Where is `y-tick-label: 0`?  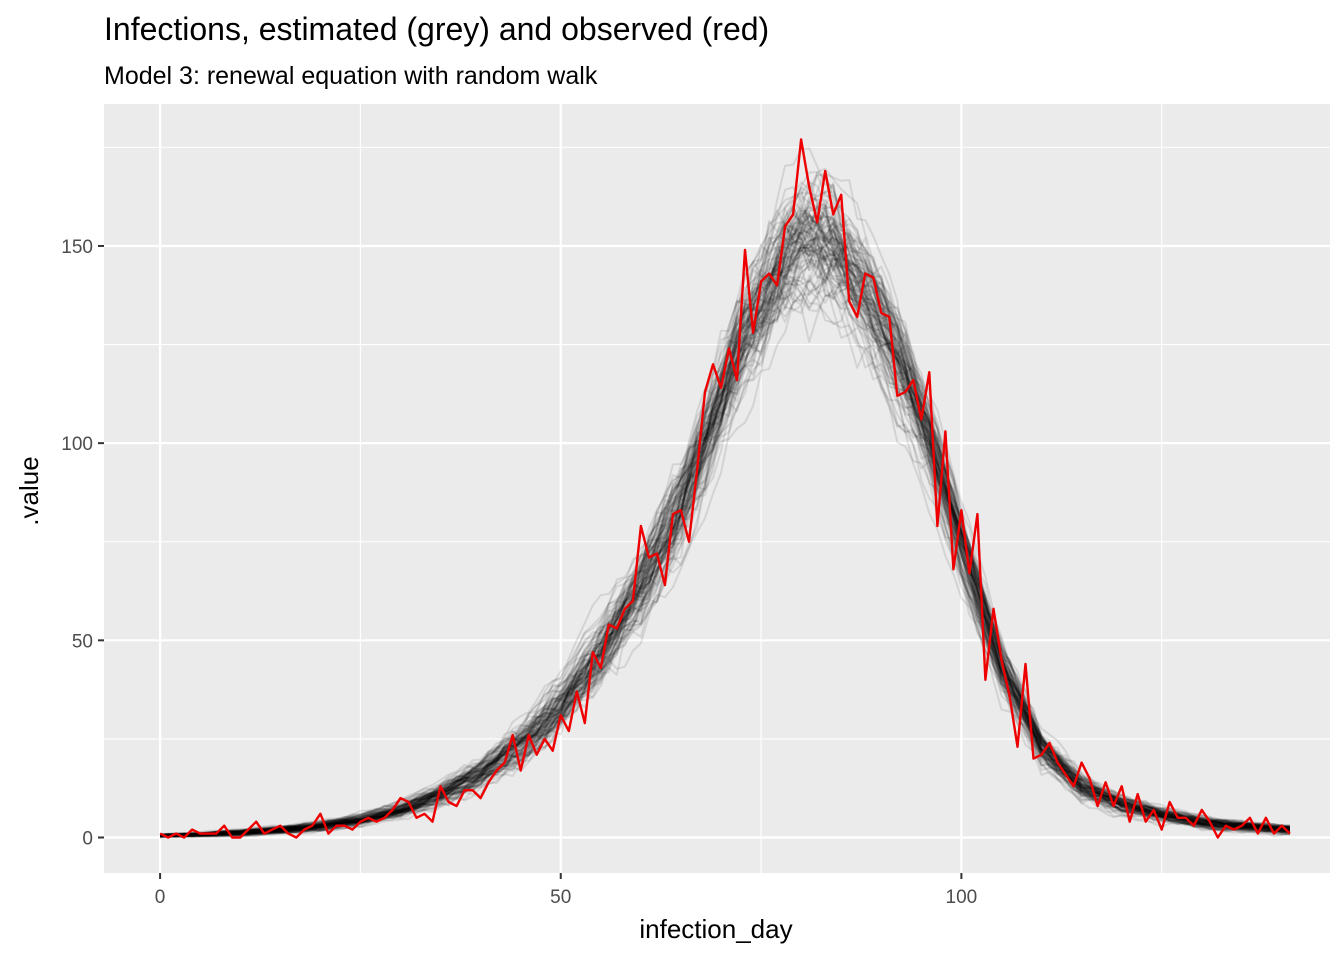
y-tick-label: 0 is located at coordinates (87, 839).